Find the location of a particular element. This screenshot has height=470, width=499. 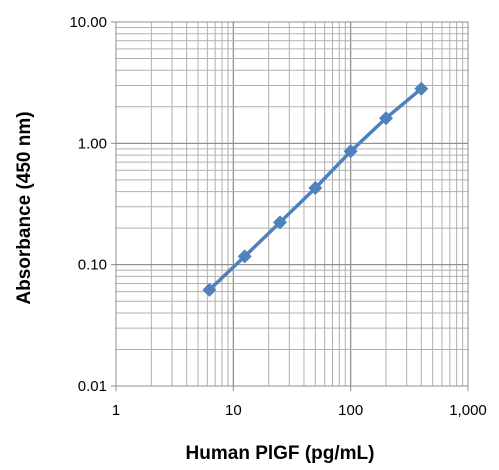

x-tick-label: 1,000 is located at coordinates (468, 410).